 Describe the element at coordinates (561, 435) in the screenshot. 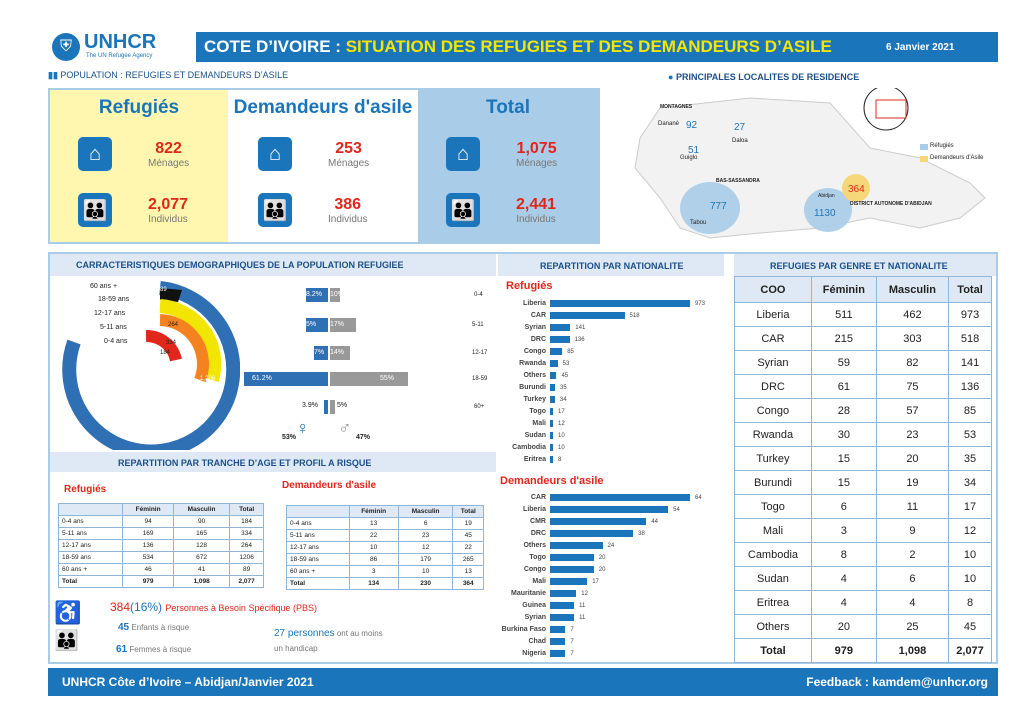

I see `bar-value: 10` at that location.